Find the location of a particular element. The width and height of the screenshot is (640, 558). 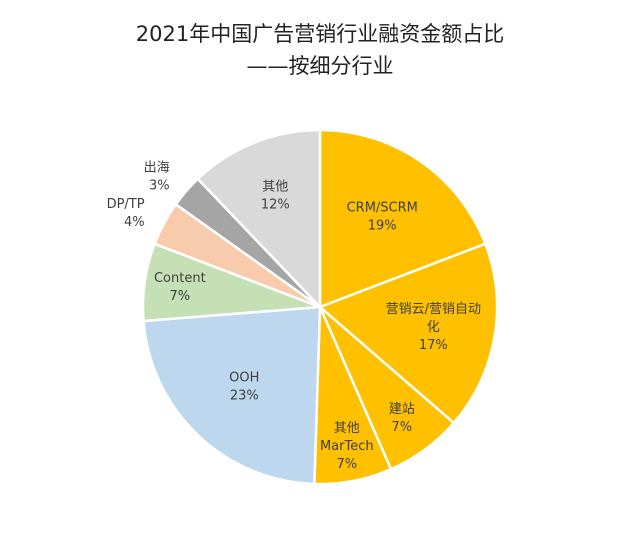

slice-category-label: 出海 is located at coordinates (157, 168).